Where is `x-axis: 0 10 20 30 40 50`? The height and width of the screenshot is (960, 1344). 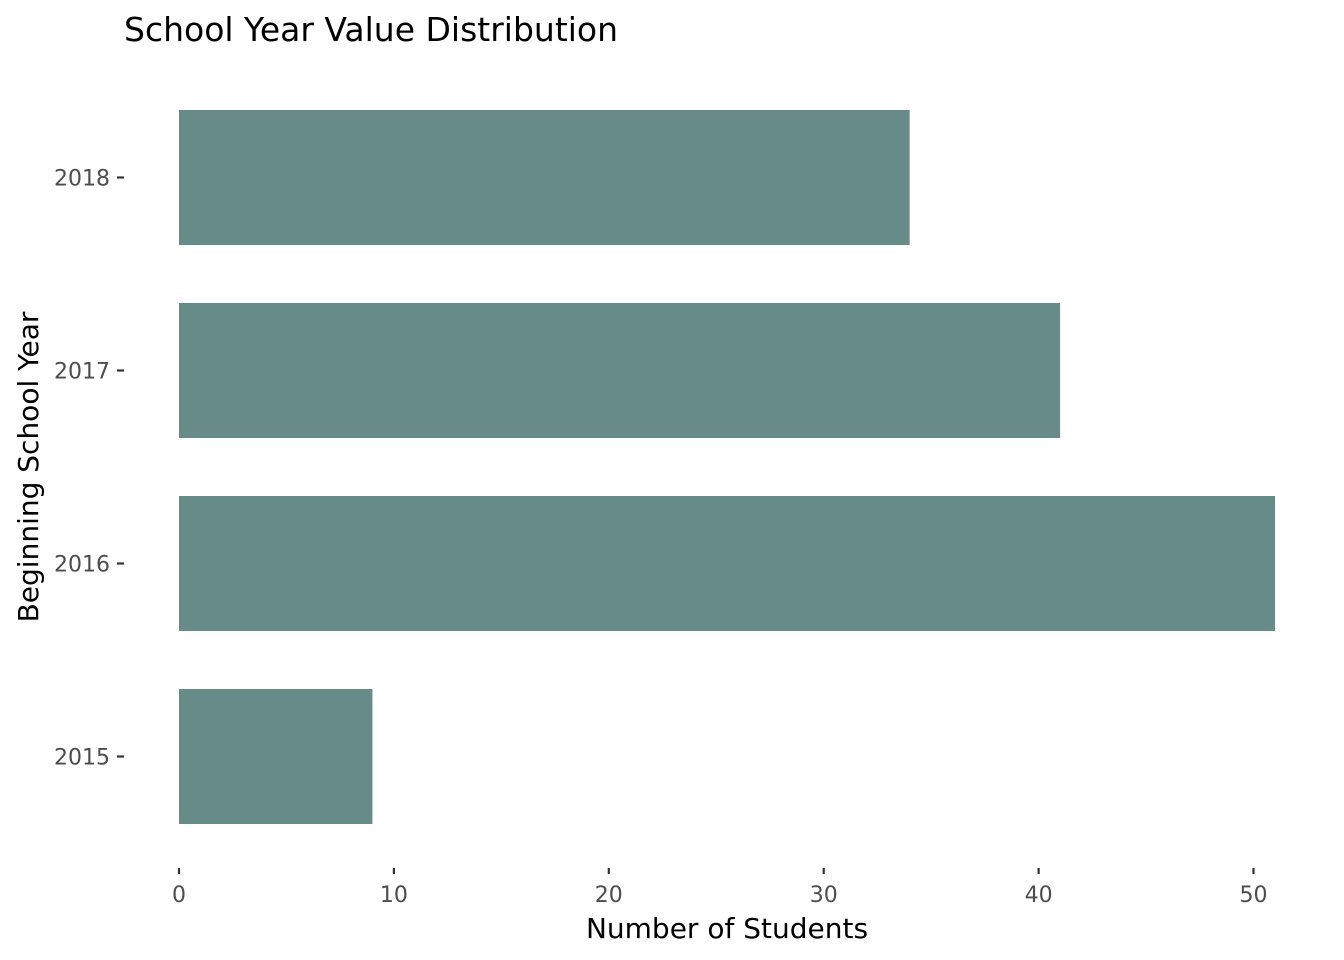 x-axis: 0 10 20 30 40 50 is located at coordinates (720, 888).